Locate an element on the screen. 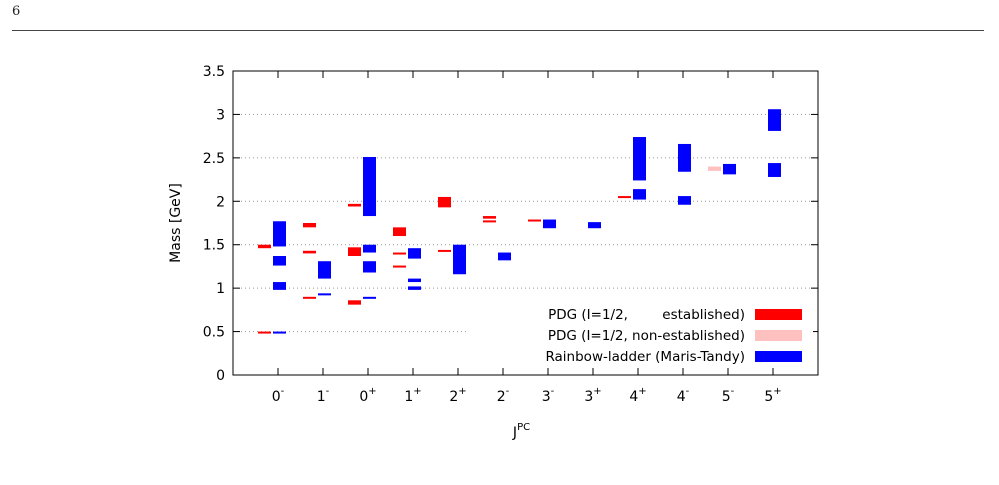 The width and height of the screenshot is (999, 485). x-axis-label: JPC is located at coordinates (521, 431).